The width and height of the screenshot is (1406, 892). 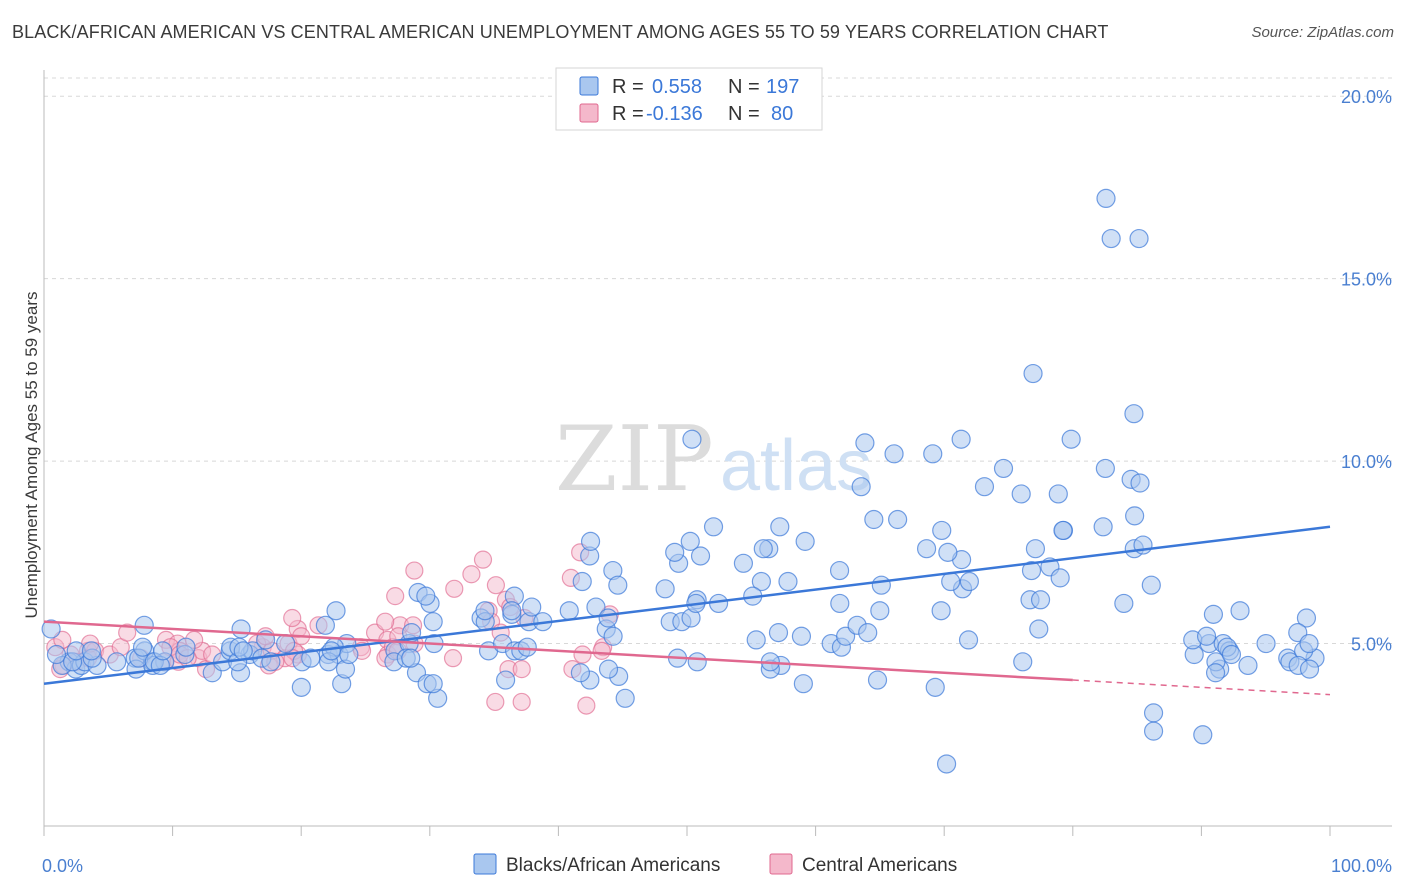 What do you see at coordinates (589, 86) in the screenshot?
I see `stats-legend-swatch-blue` at bounding box center [589, 86].